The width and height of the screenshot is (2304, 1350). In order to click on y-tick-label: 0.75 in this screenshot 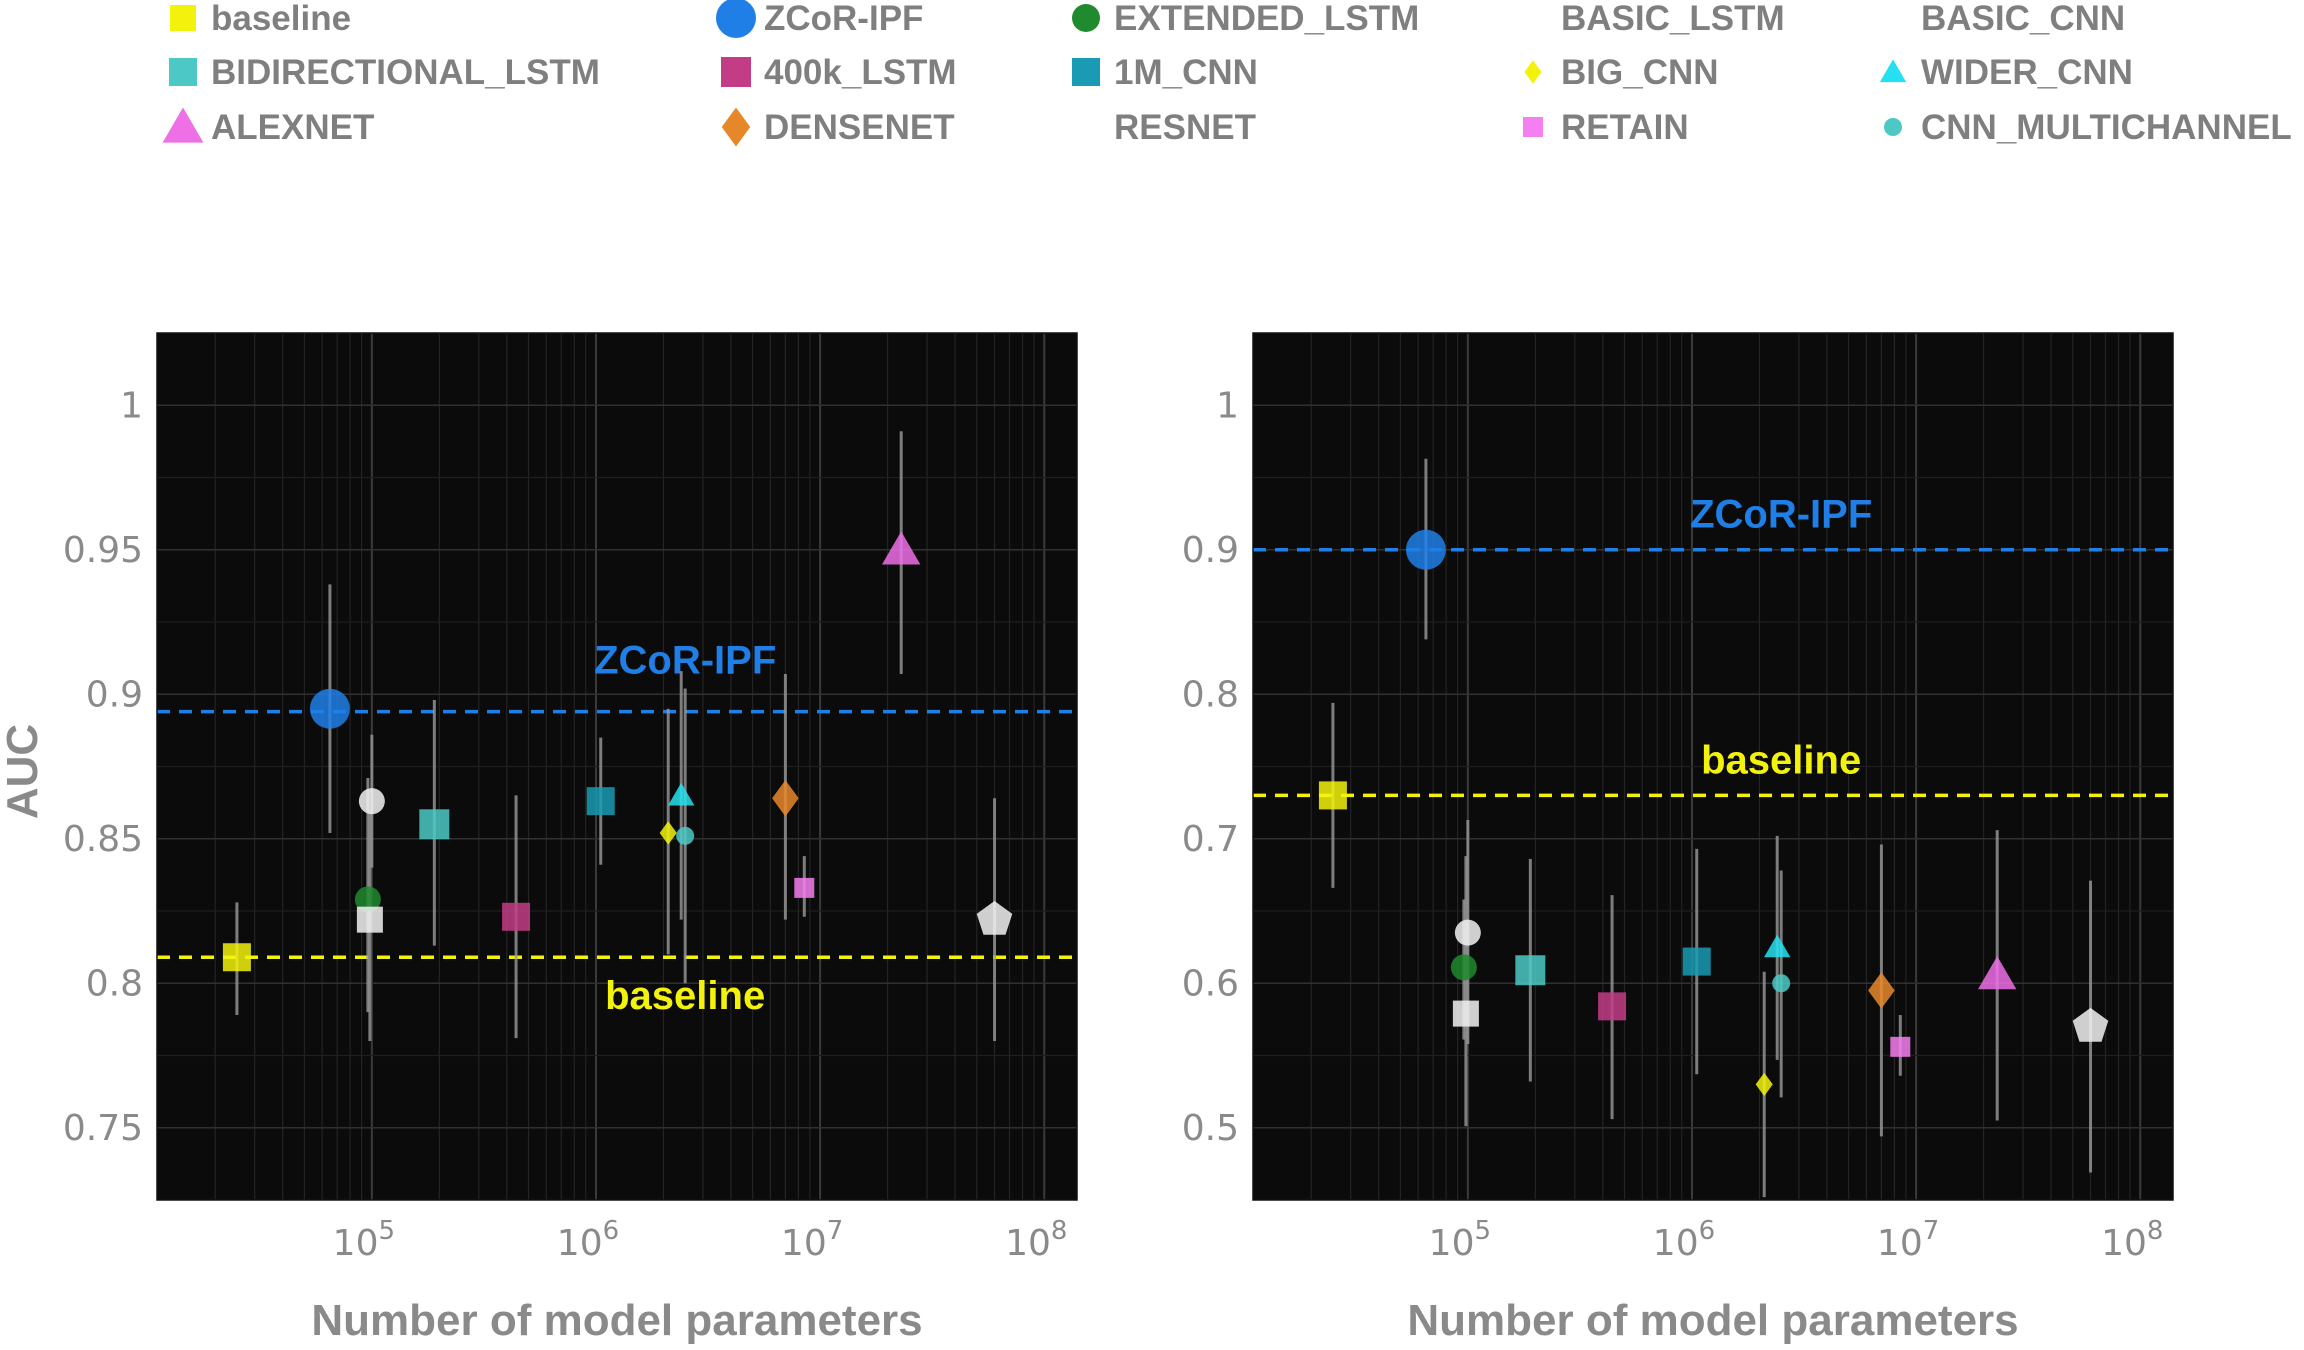, I will do `click(103, 1128)`.